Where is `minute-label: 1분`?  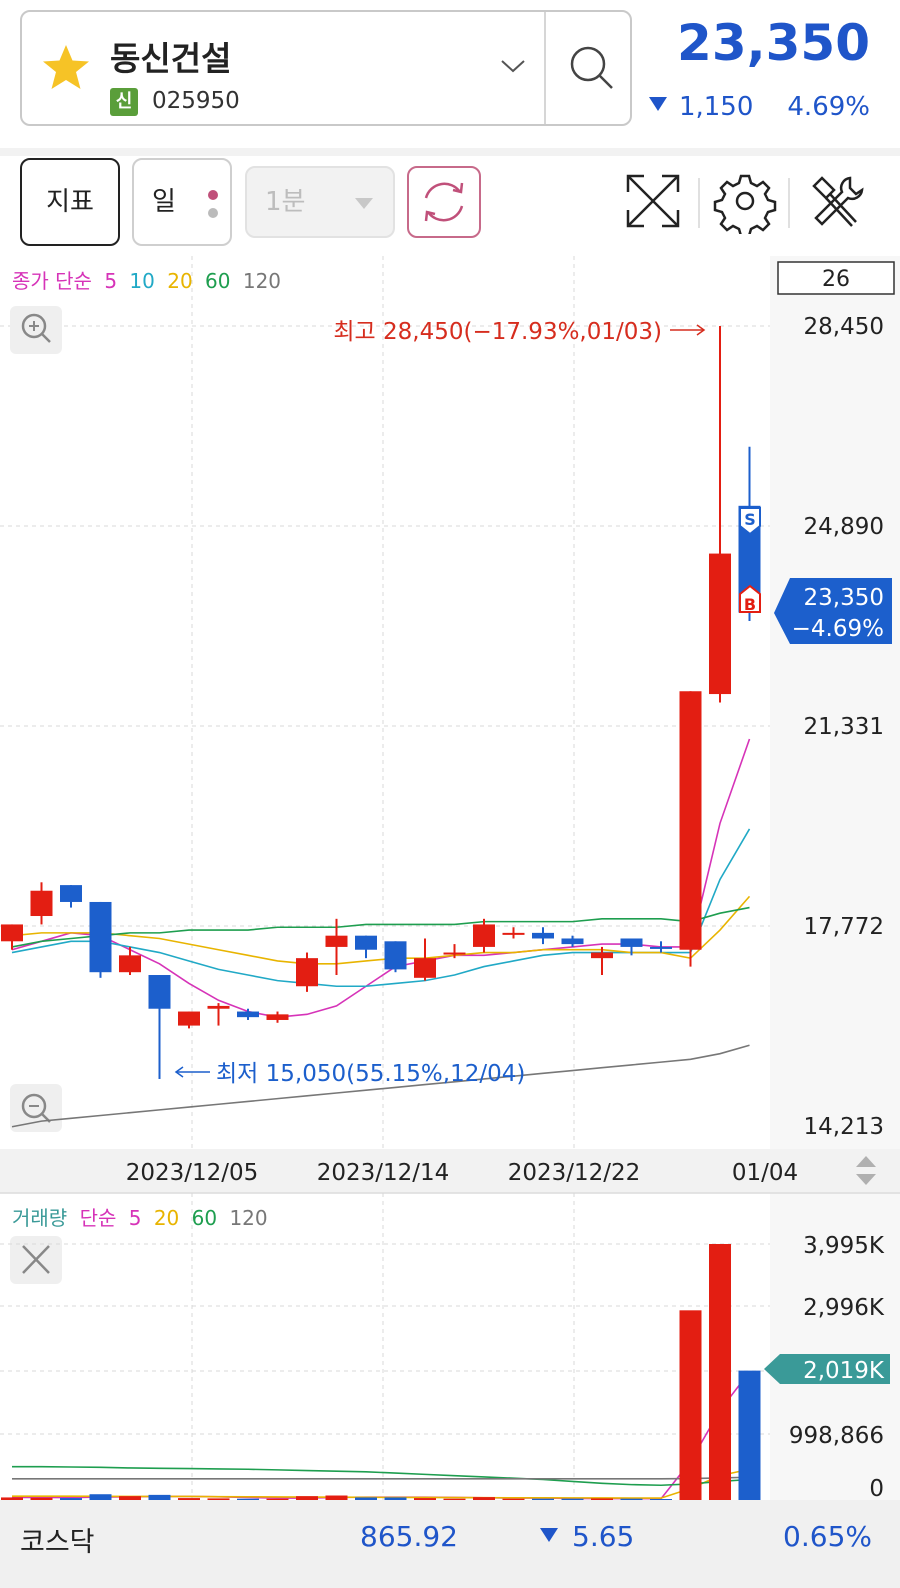 minute-label: 1분 is located at coordinates (285, 202).